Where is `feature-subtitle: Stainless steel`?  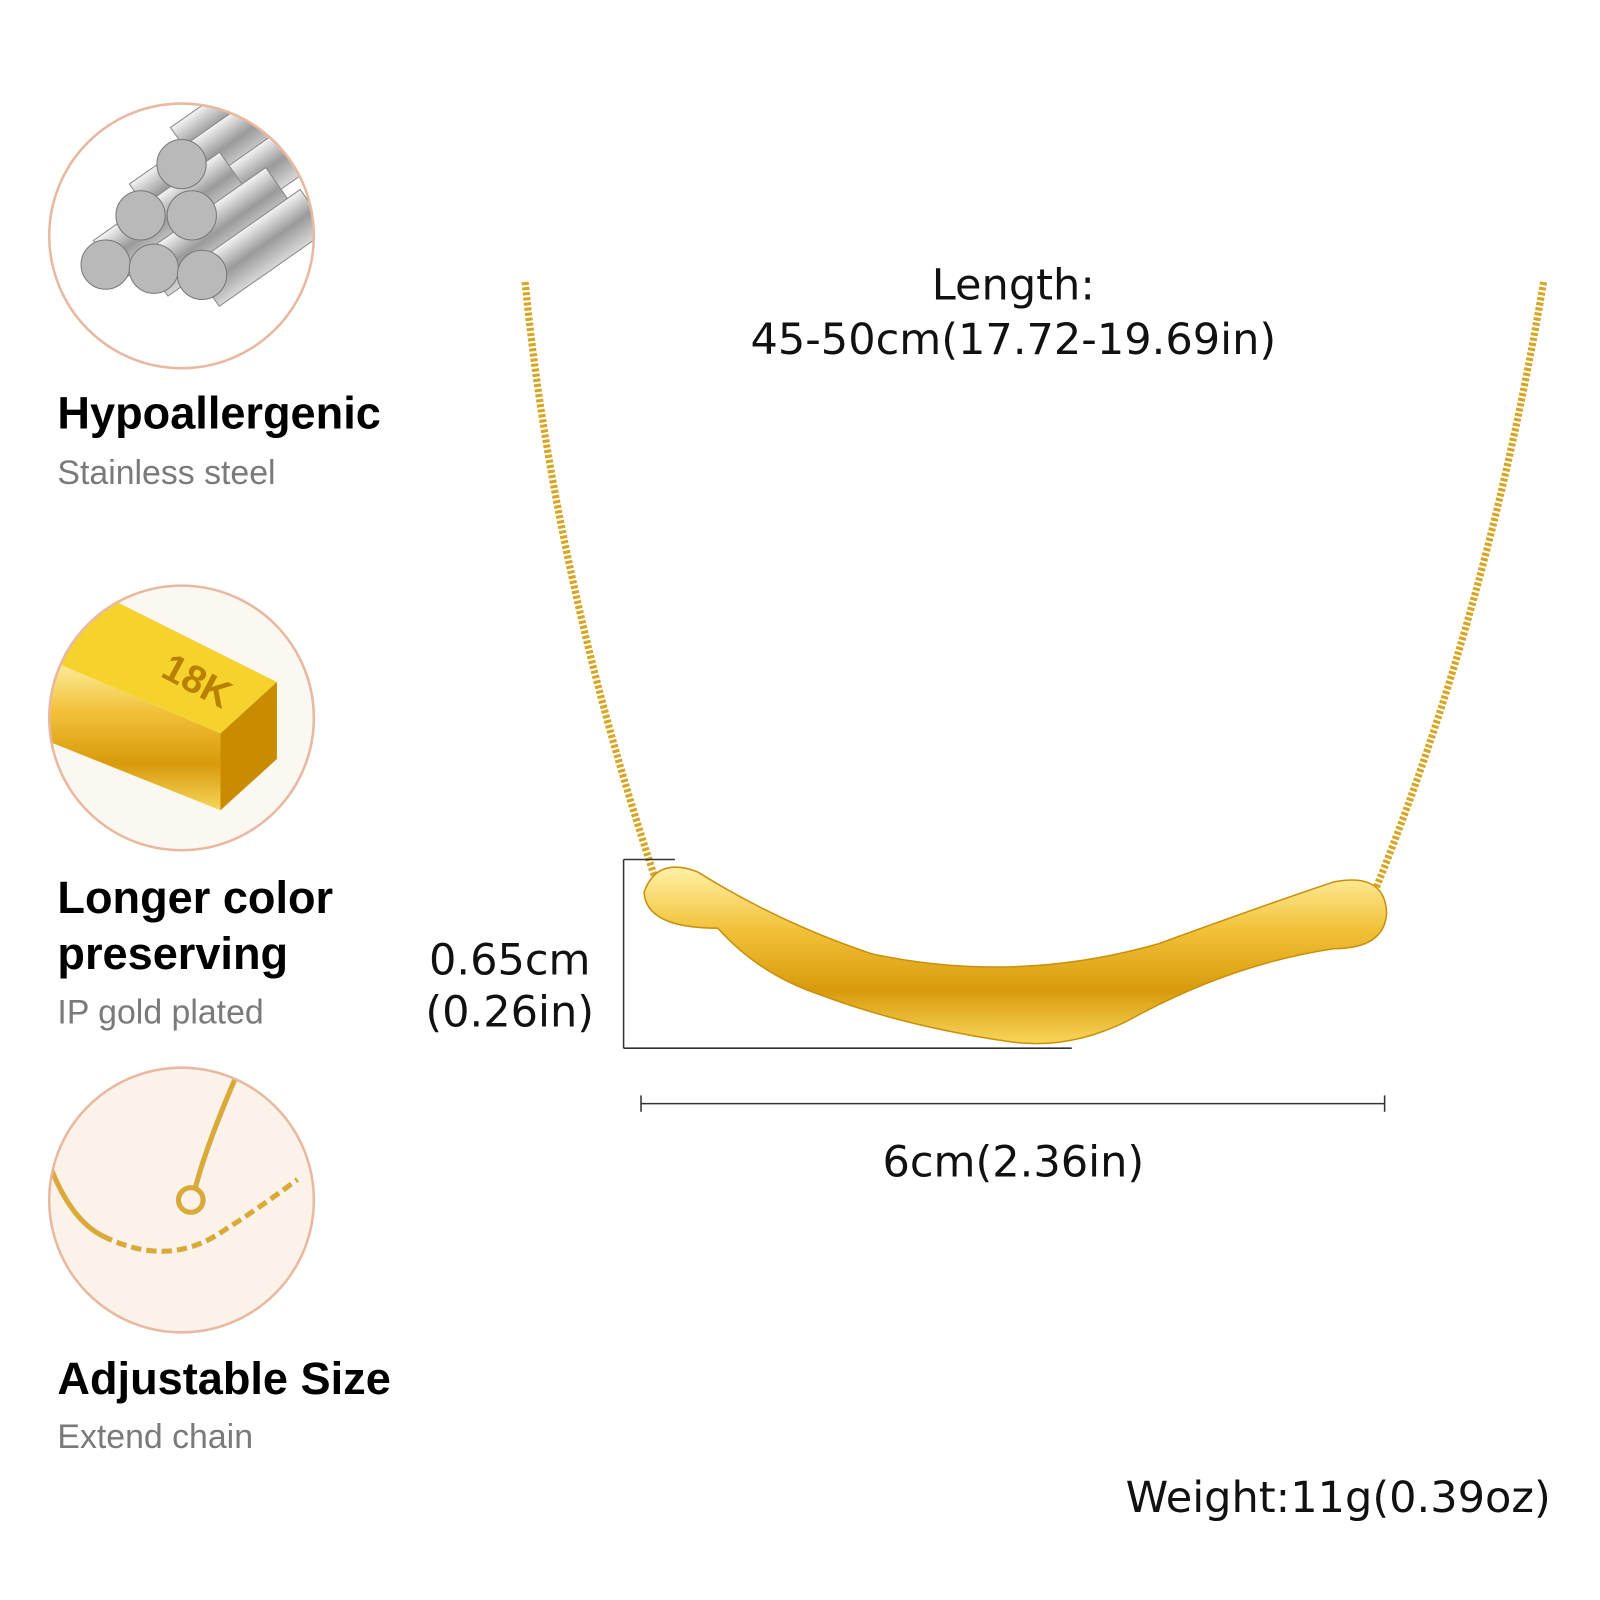 feature-subtitle: Stainless steel is located at coordinates (166, 473).